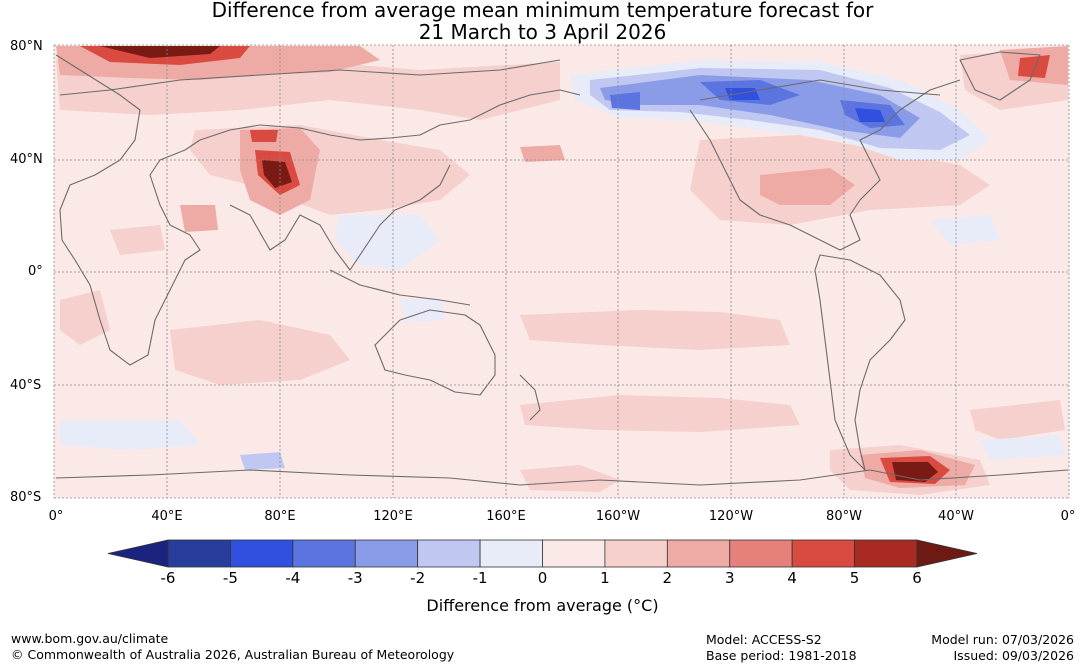  Describe the element at coordinates (542, 605) in the screenshot. I see `colorbar-title: Difference from average (°C)` at that location.